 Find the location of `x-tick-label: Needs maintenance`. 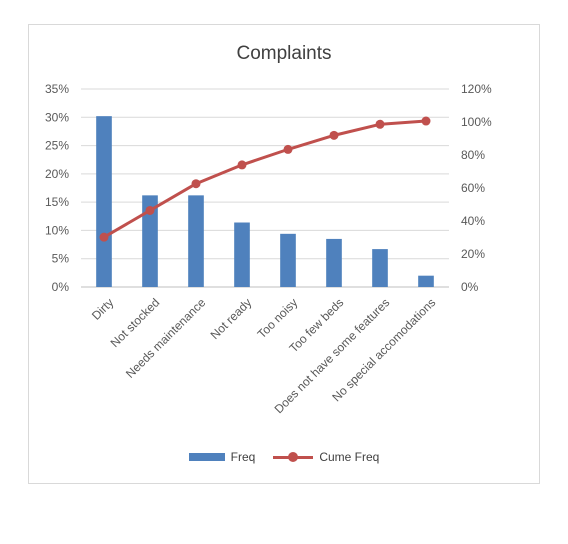

x-tick-label: Needs maintenance is located at coordinates (166, 338).